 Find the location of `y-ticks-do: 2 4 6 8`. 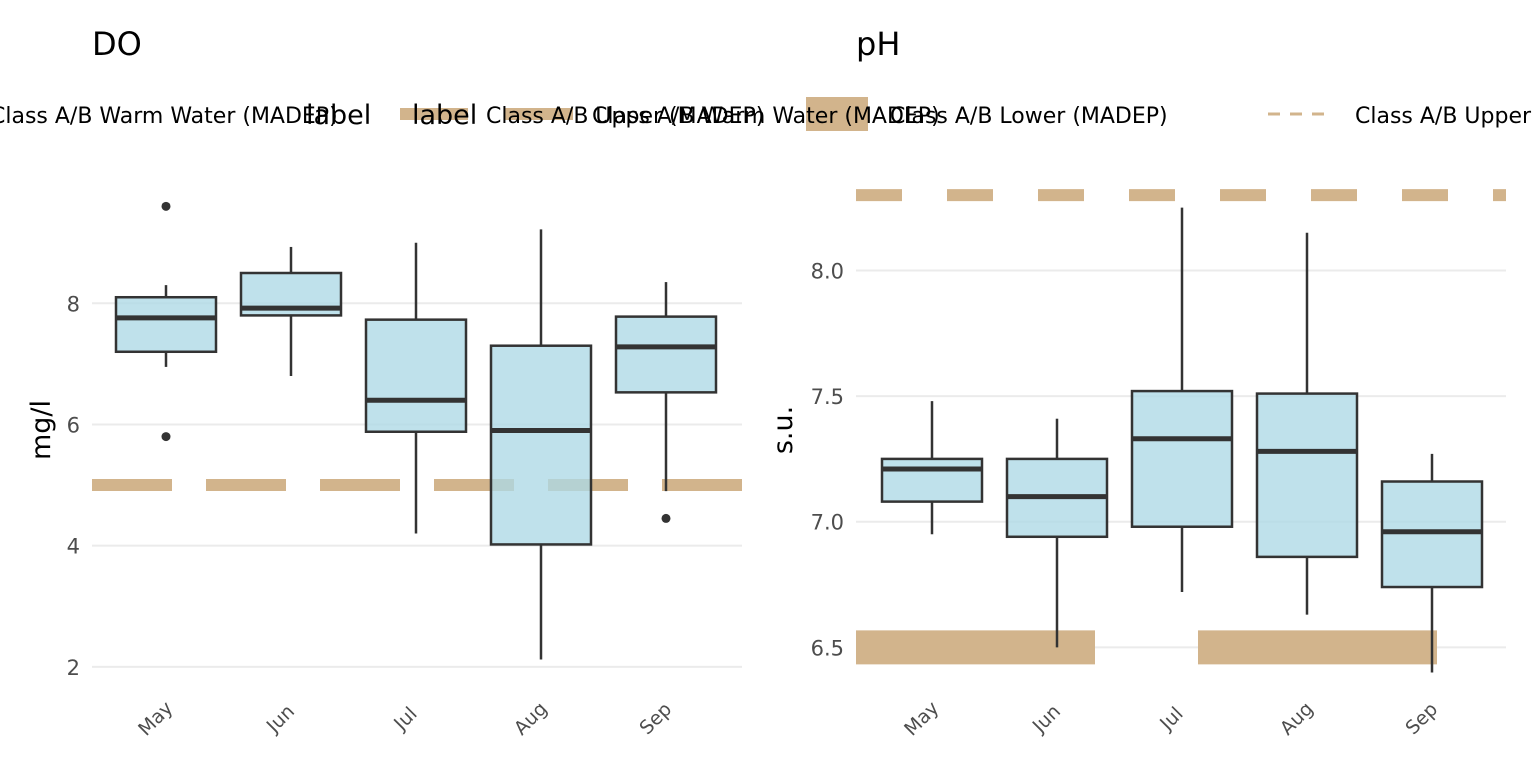

y-ticks-do: 2 4 6 8 is located at coordinates (73, 486).